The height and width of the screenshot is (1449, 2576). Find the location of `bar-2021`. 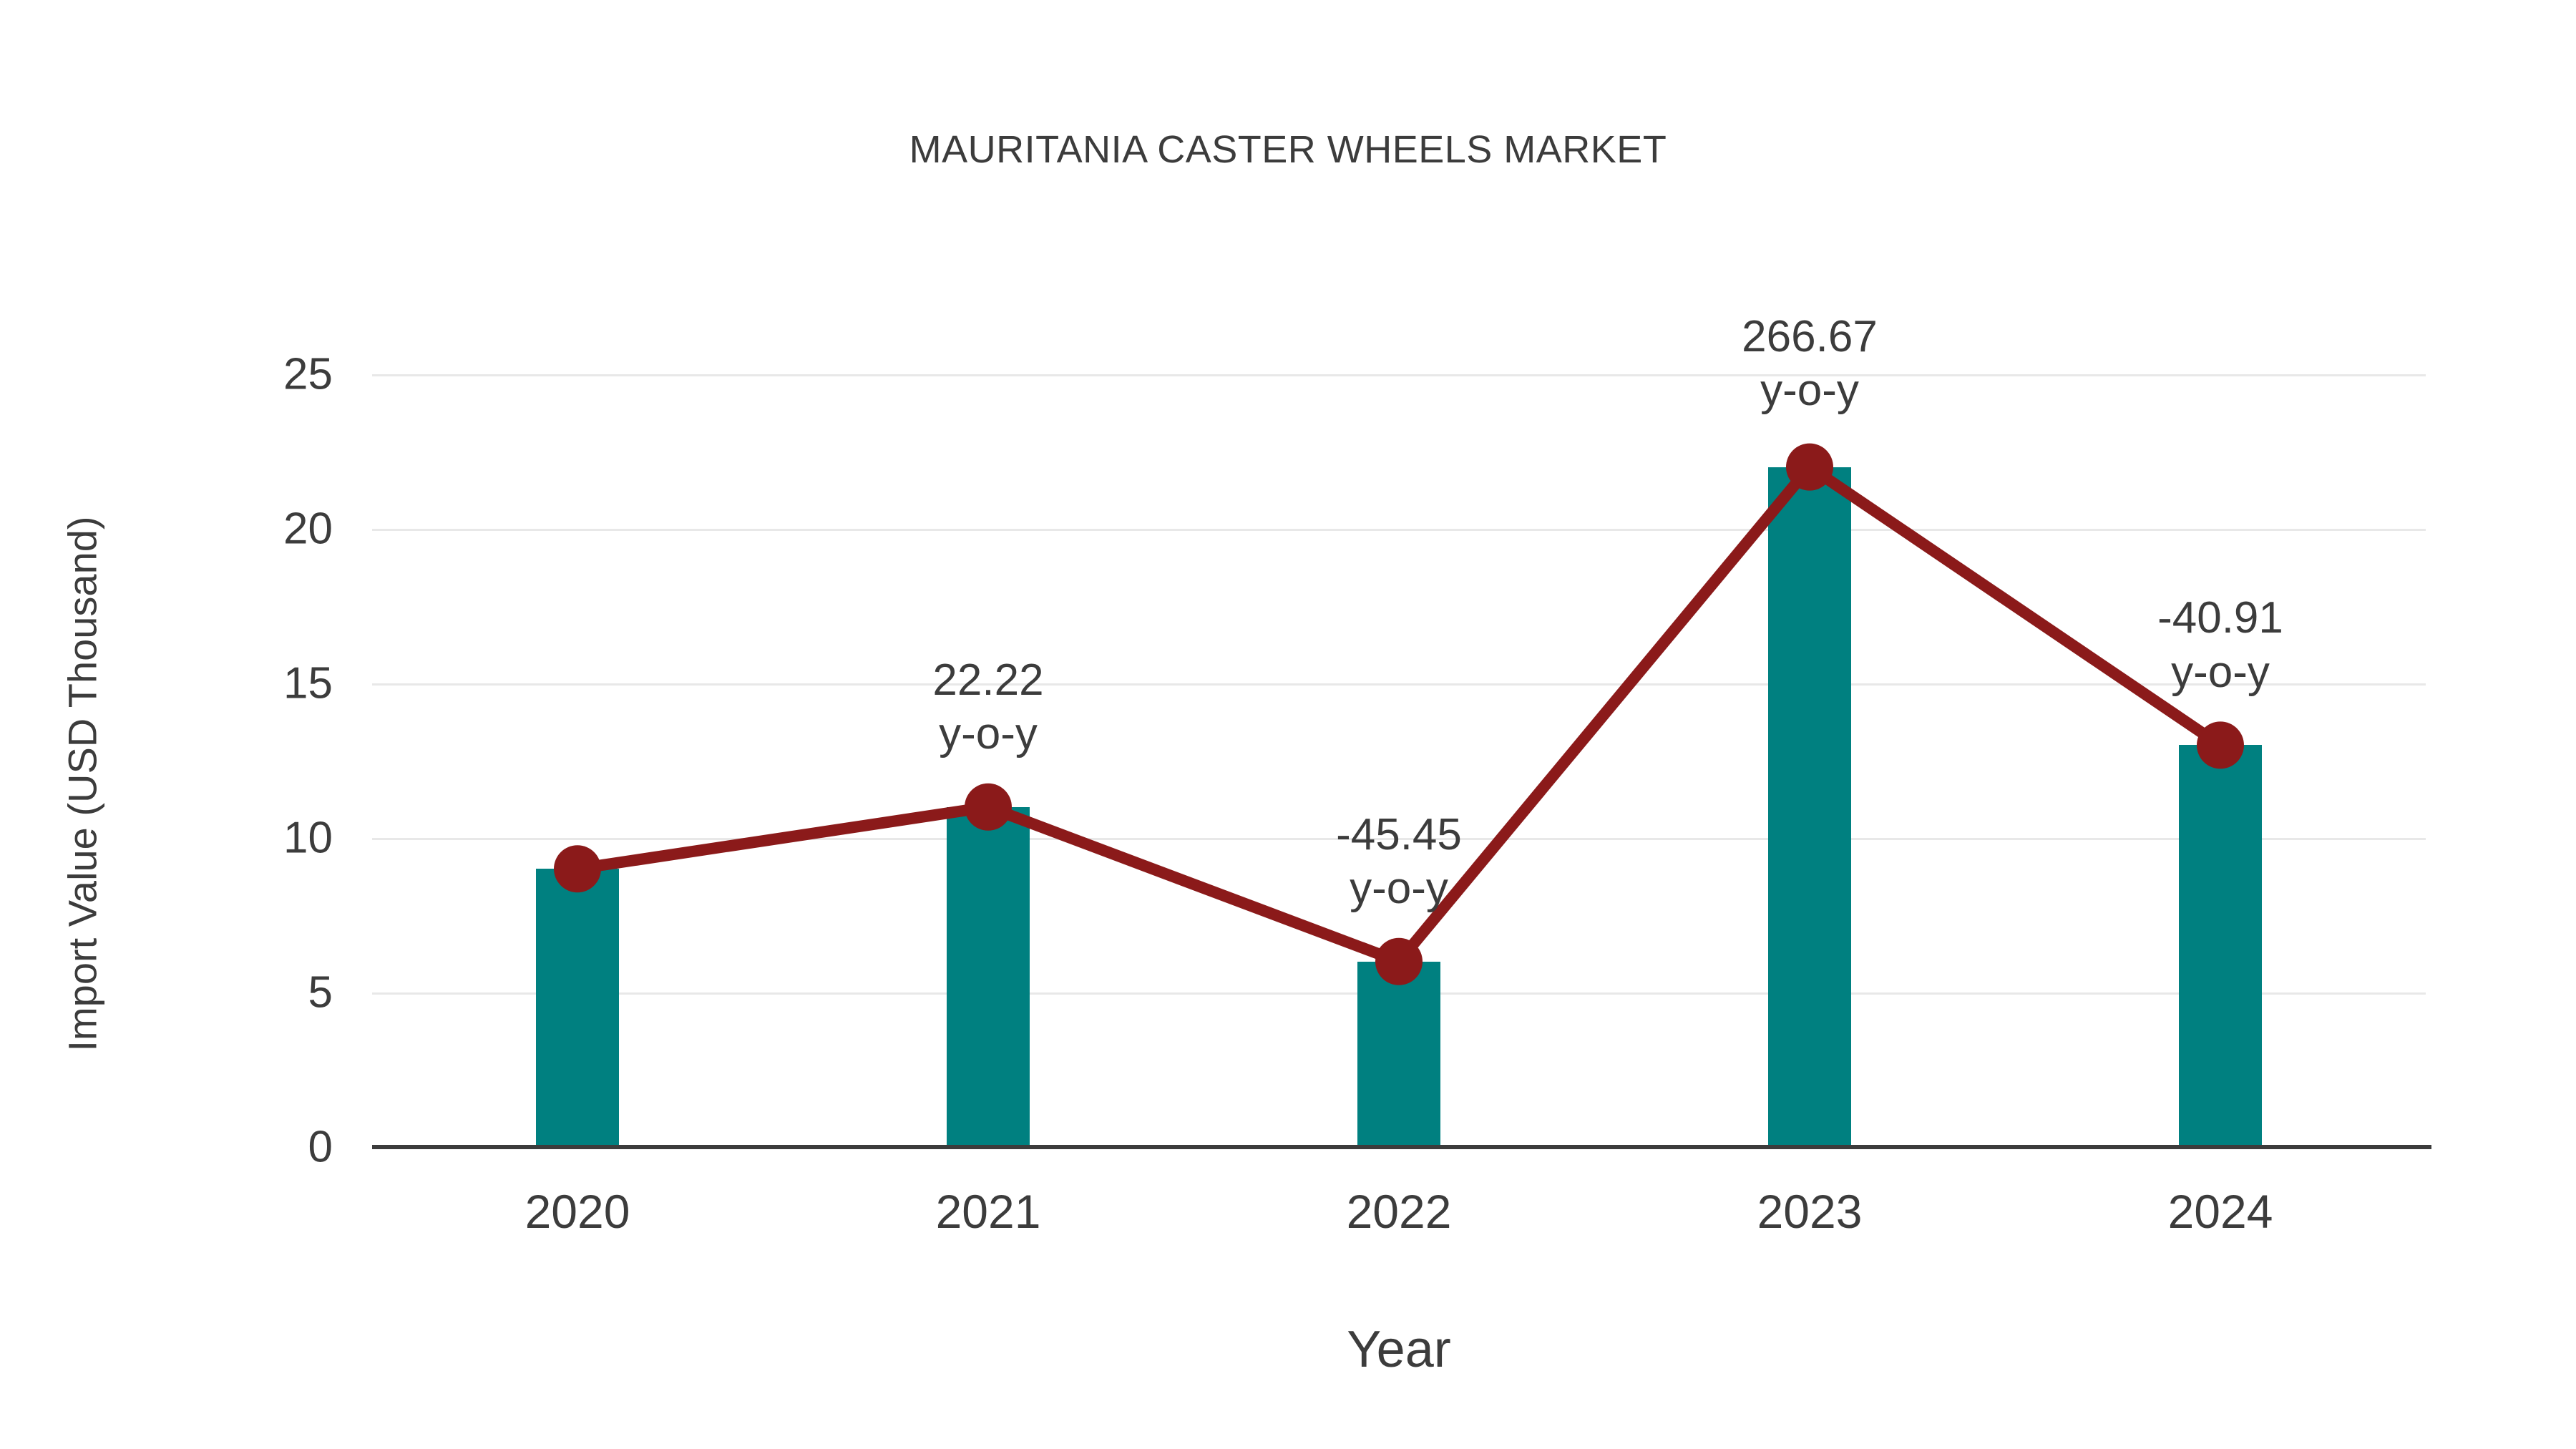

bar-2021 is located at coordinates (988, 976).